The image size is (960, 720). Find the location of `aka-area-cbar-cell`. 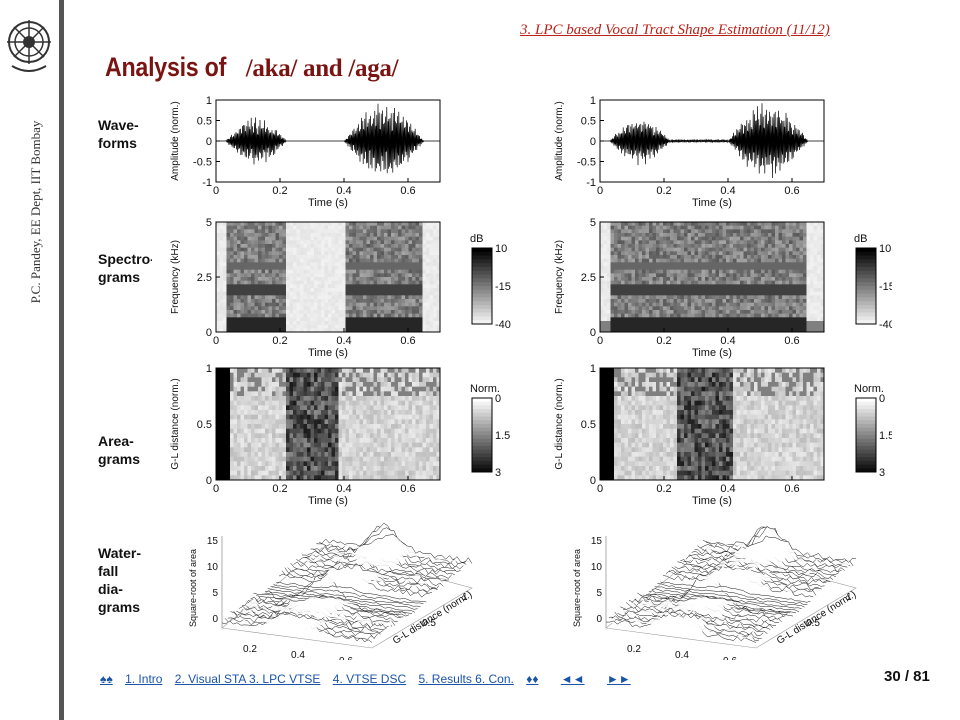

aka-area-cbar-cell is located at coordinates (482, 470).